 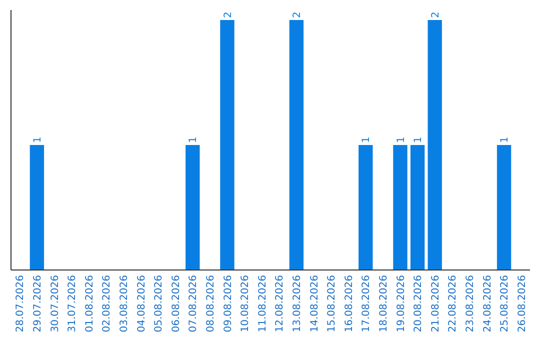 I want to click on x-tick-label: 15.08.2026, so click(x=332, y=303).